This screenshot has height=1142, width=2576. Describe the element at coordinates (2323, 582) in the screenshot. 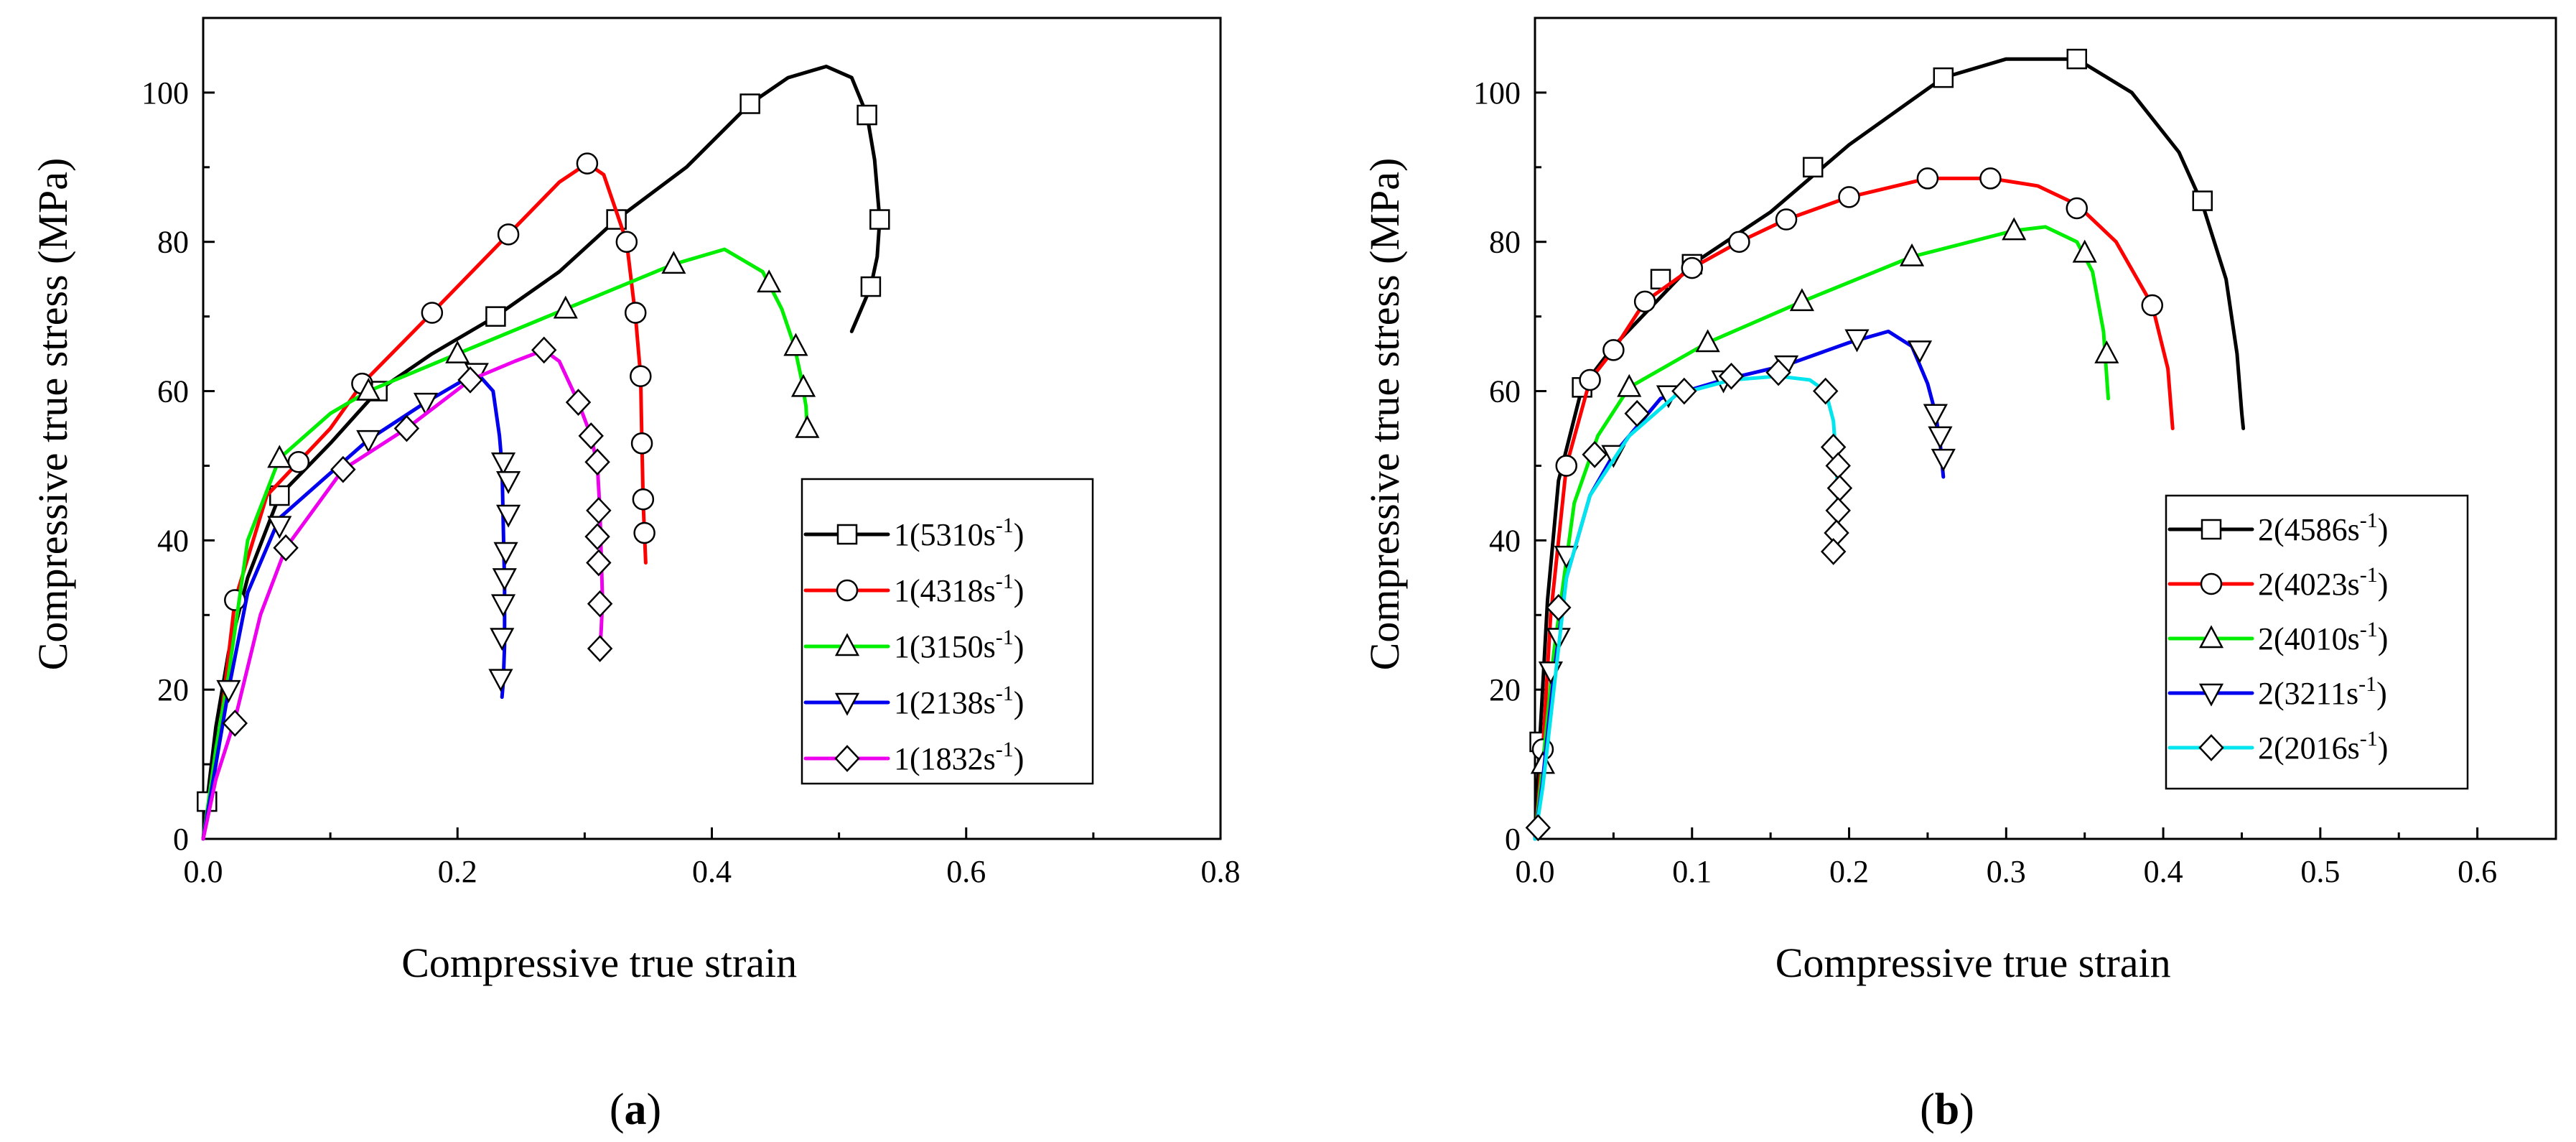

I see `legend-label: 2(4023s-1)` at that location.